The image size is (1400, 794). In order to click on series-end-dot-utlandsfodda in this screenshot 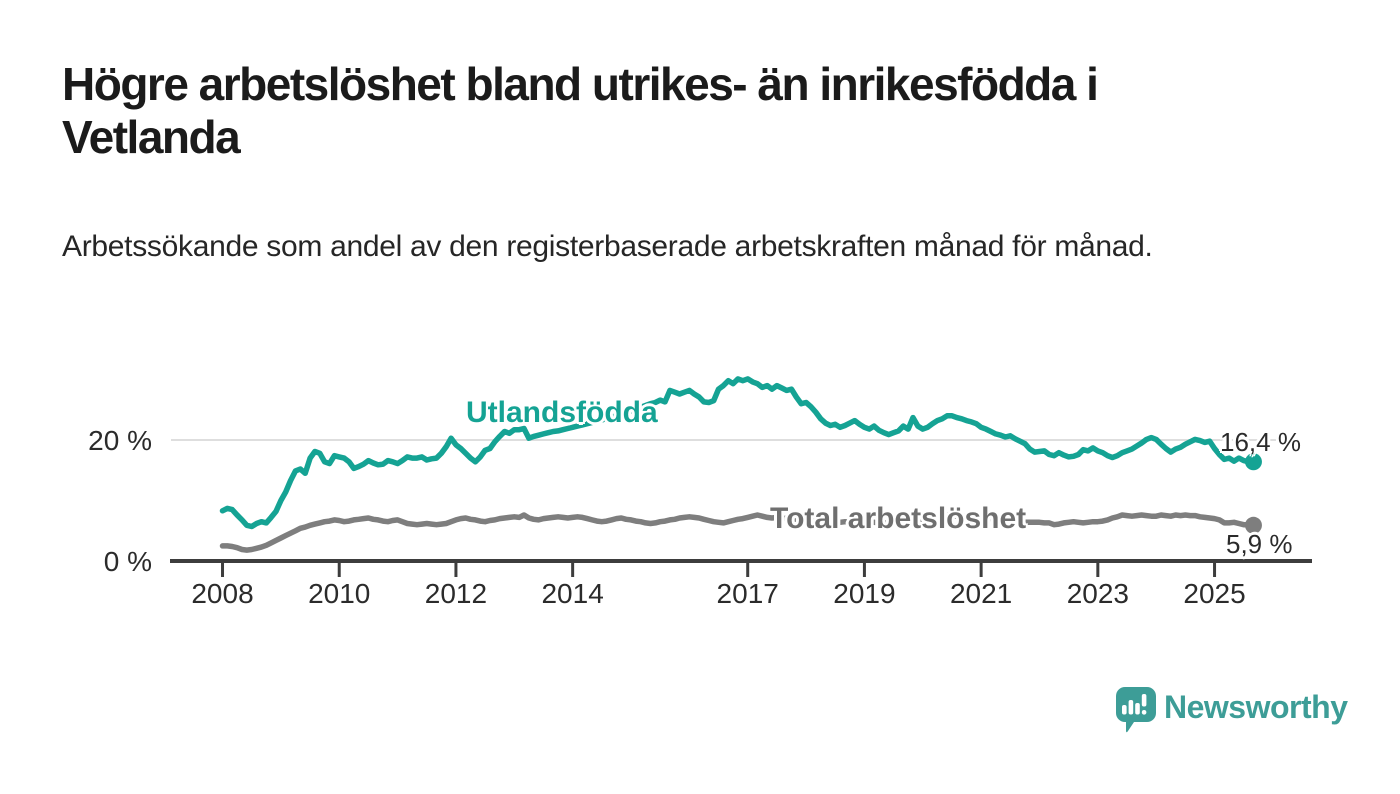, I will do `click(1253, 462)`.